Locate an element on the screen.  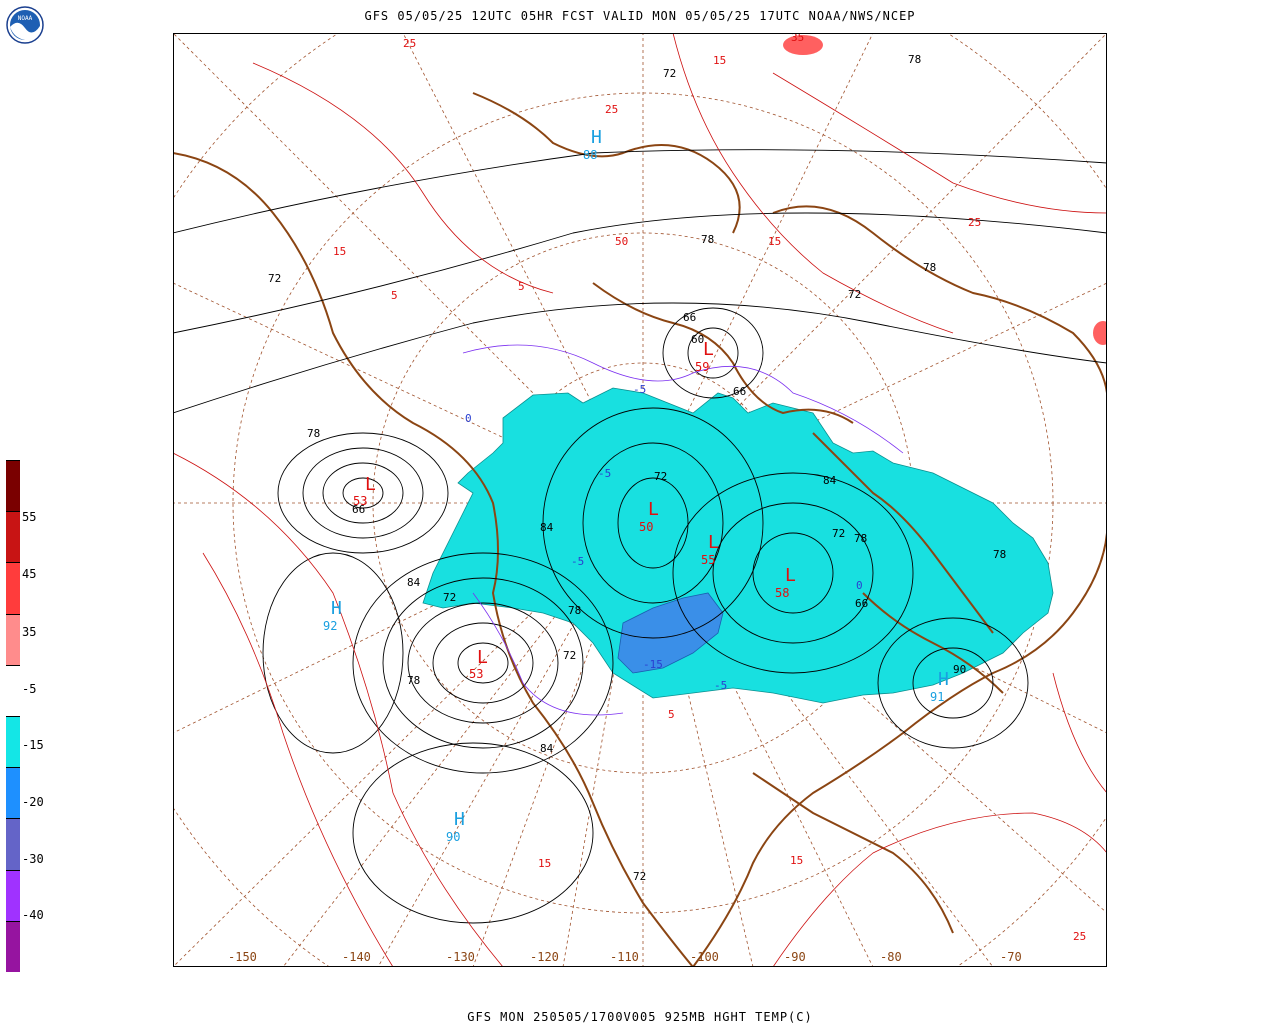
colorbar-label: -5 is located at coordinates (29, 689).